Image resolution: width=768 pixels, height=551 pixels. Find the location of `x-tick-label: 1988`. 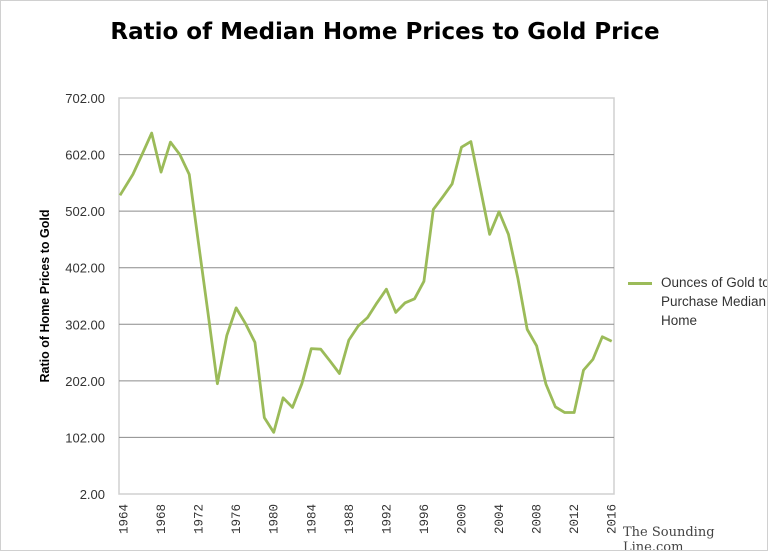

x-tick-label: 1988 is located at coordinates (350, 519).